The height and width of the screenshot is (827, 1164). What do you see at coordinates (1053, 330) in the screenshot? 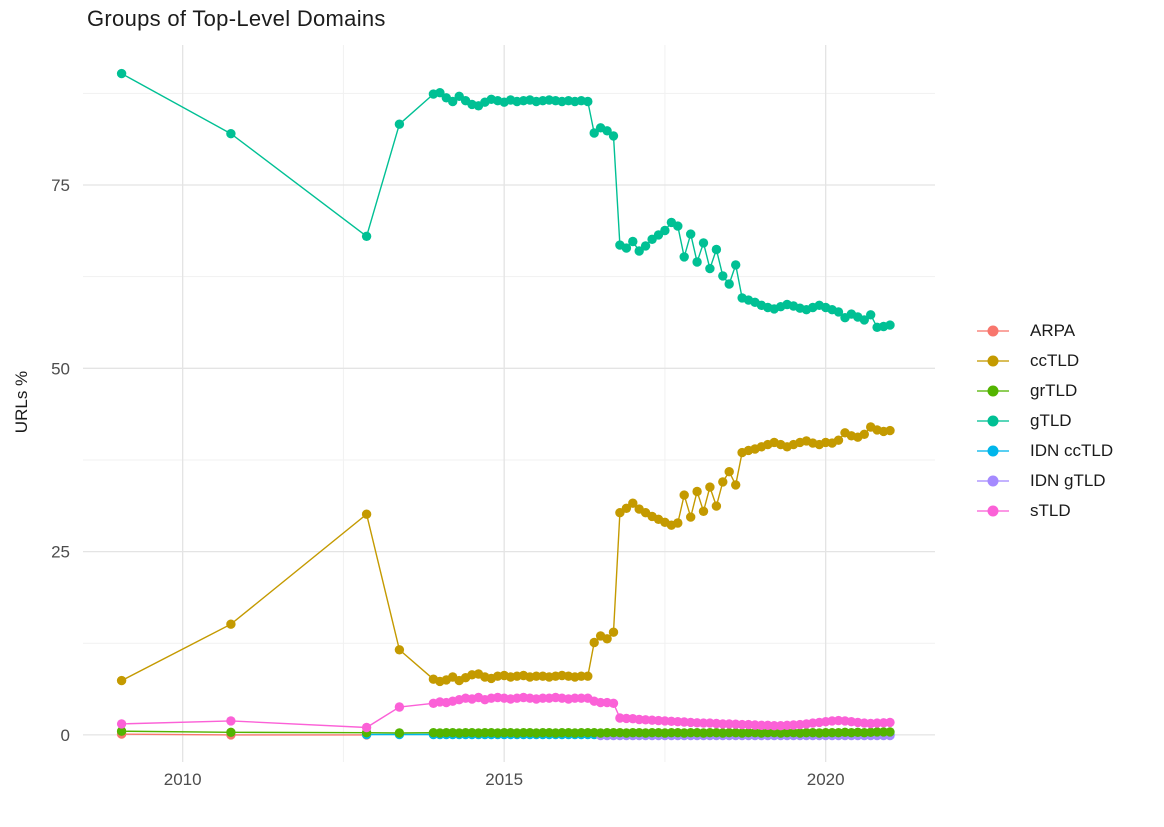
I see `legend-label: ARPA` at bounding box center [1053, 330].